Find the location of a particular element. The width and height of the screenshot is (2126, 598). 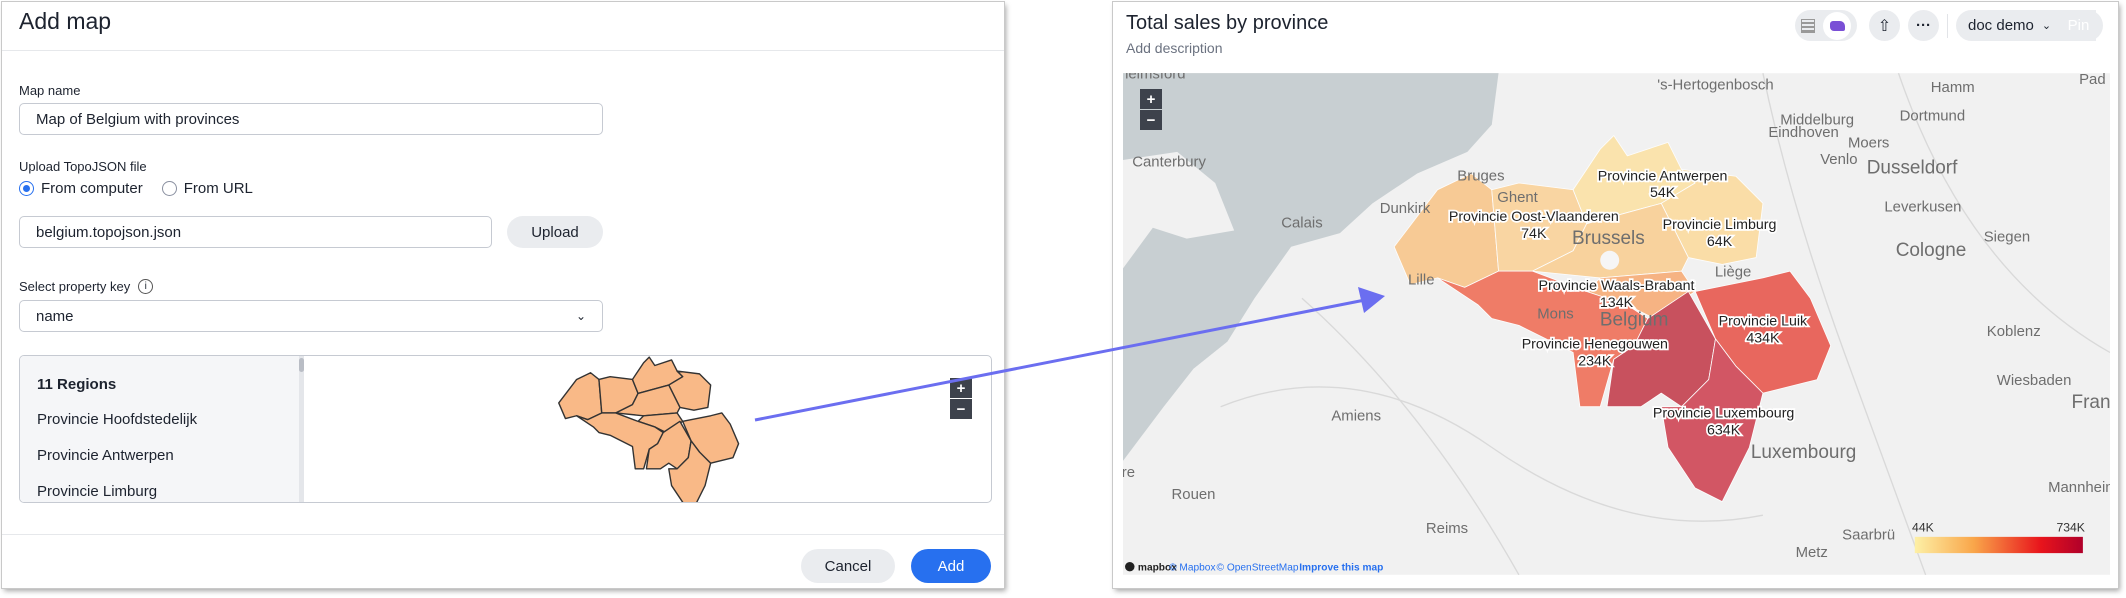

property-key-value: name is located at coordinates (55, 316).